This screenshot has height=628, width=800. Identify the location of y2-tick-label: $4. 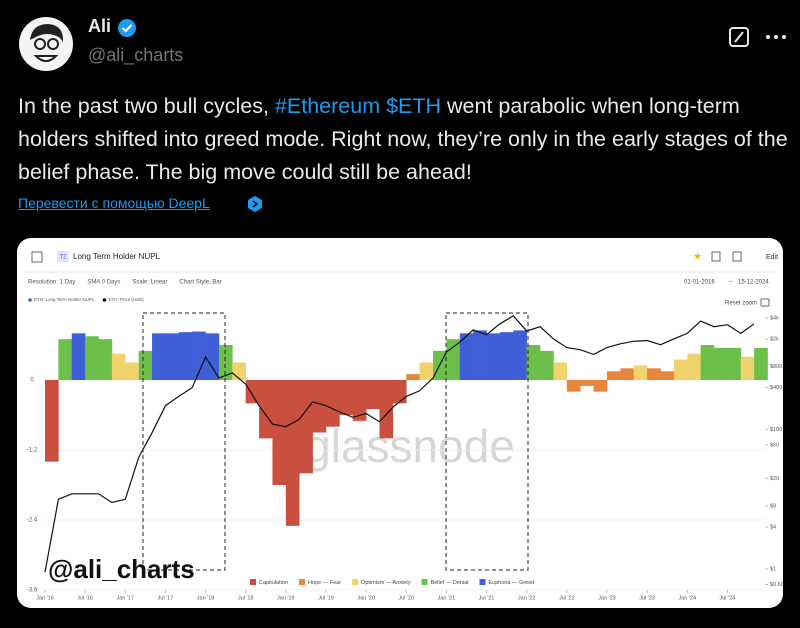
(773, 528).